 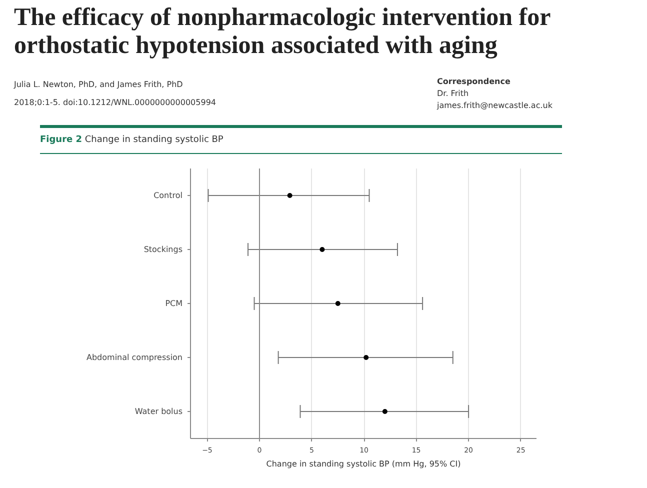 I want to click on y-tick-label: Abdominal compression, so click(x=134, y=357).